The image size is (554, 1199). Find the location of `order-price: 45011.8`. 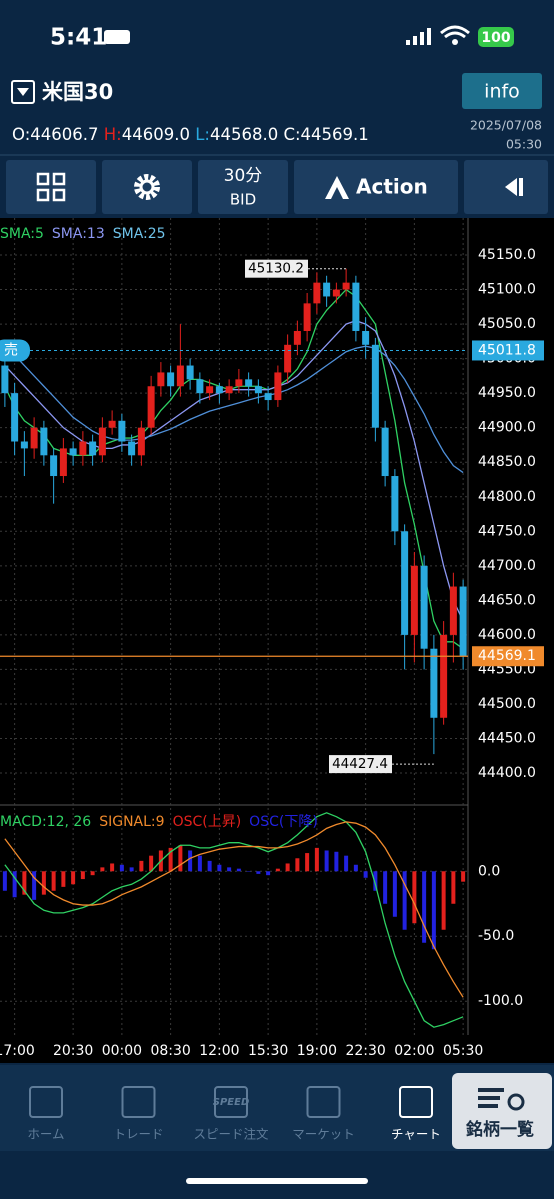

order-price: 45011.8 is located at coordinates (507, 350).